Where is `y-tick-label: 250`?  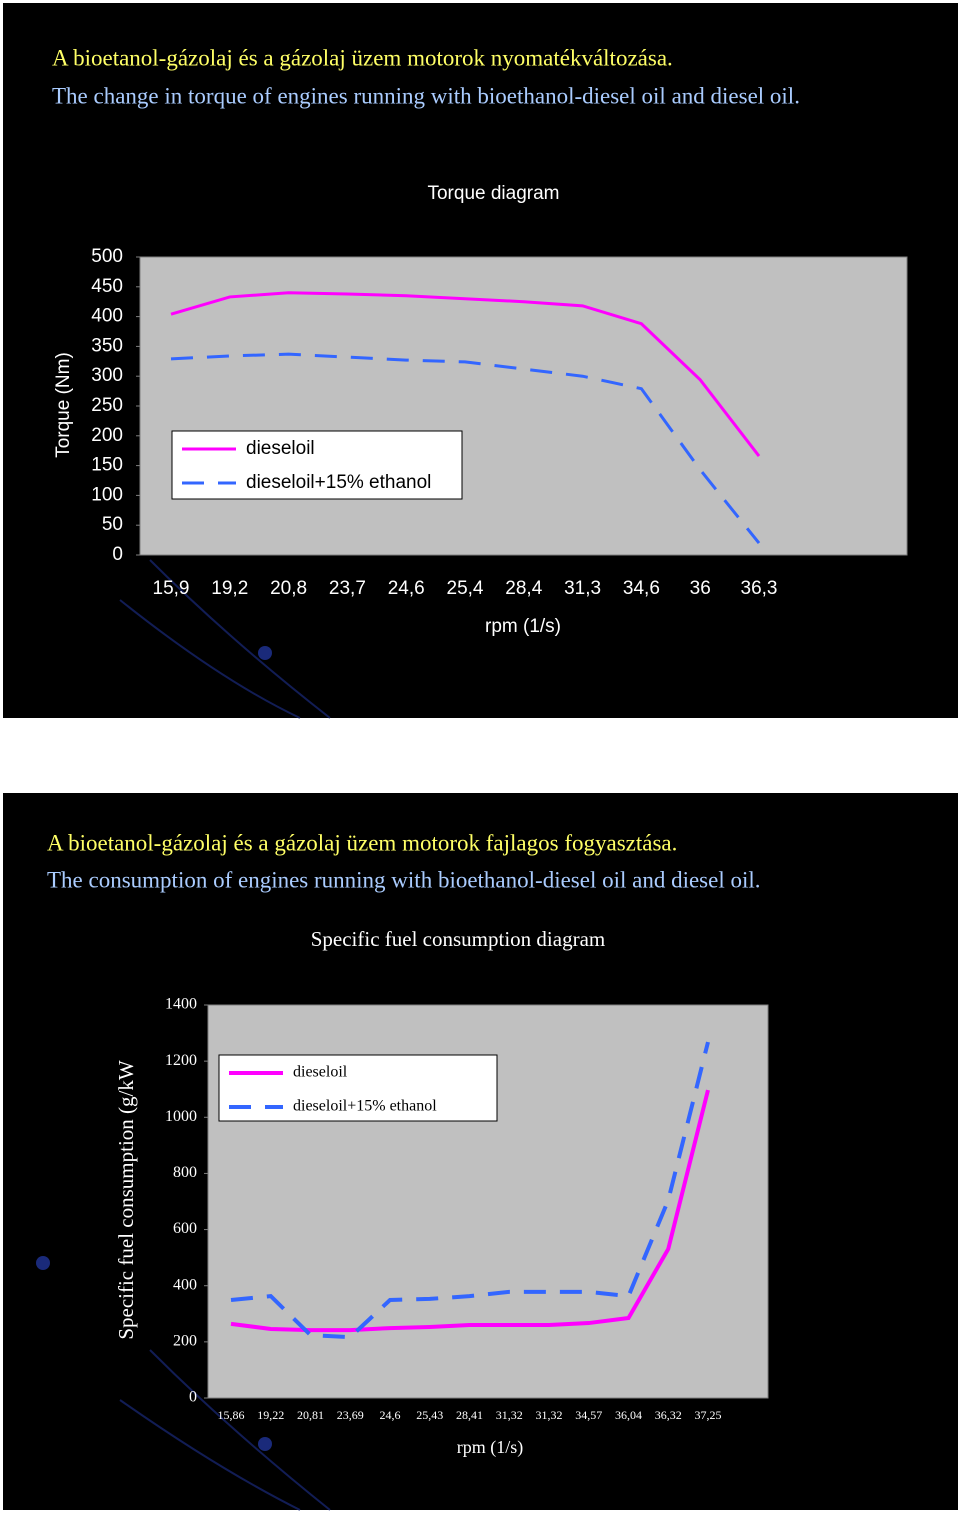
y-tick-label: 250 is located at coordinates (107, 405).